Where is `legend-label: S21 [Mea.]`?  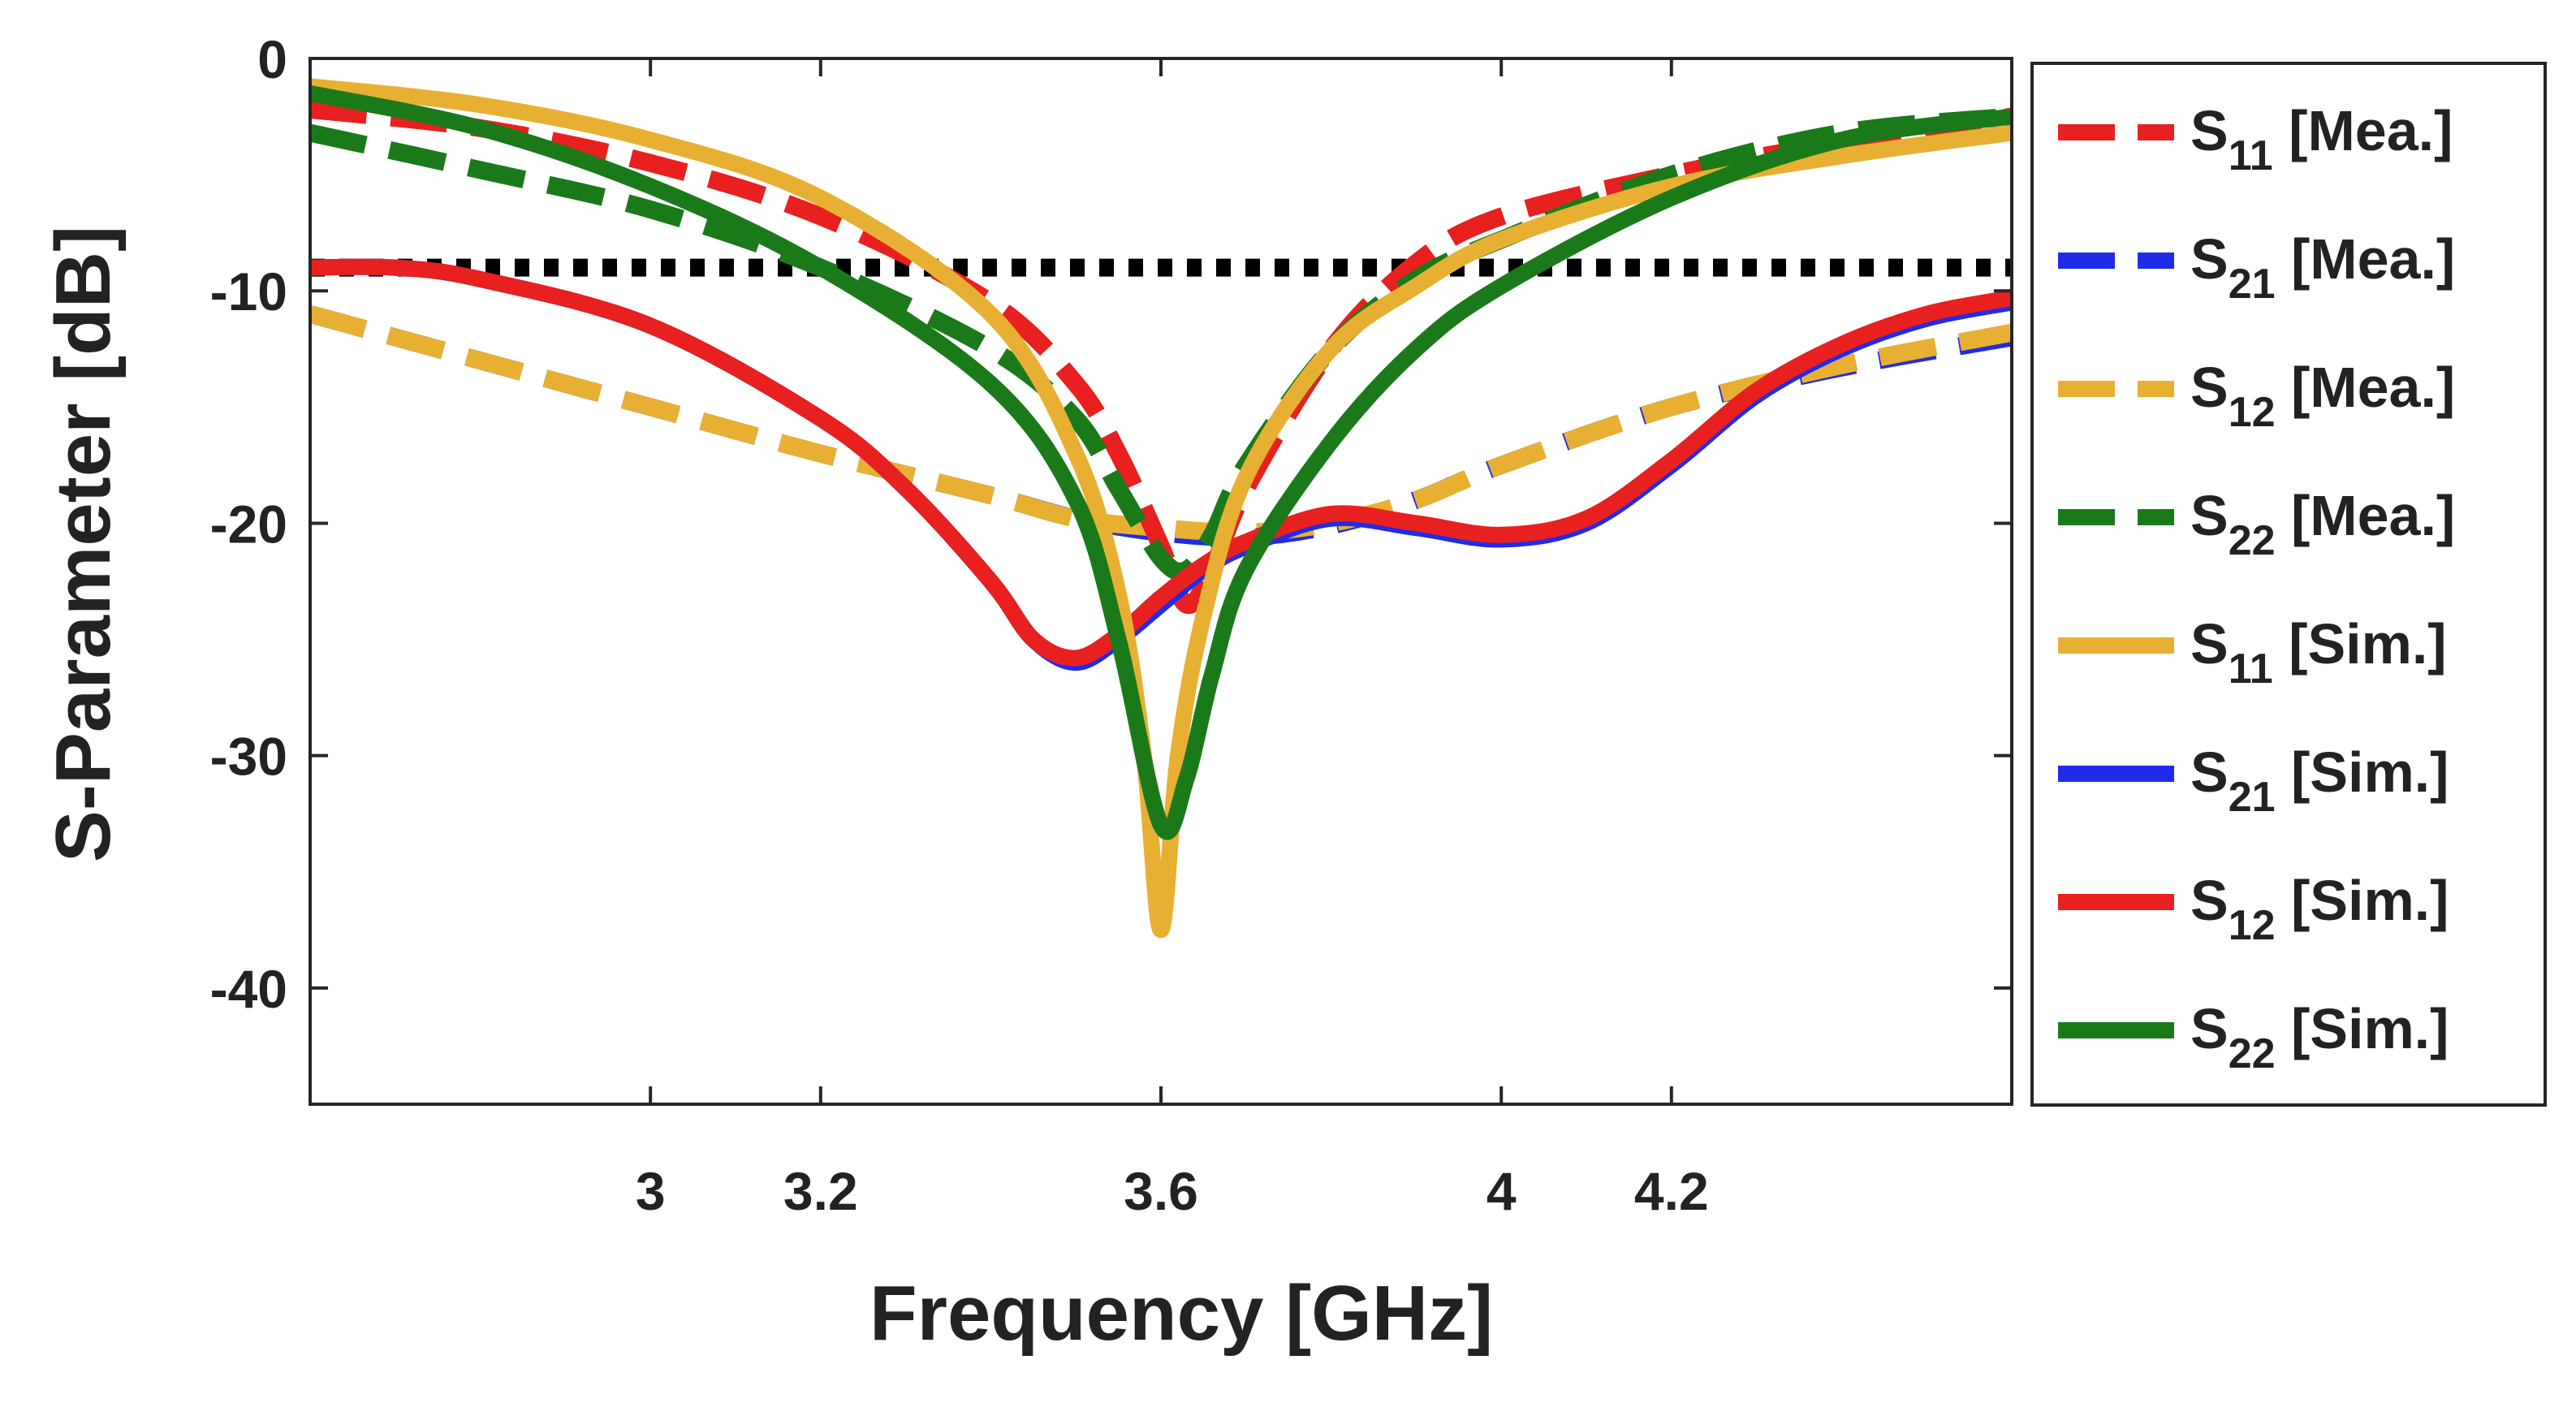 legend-label: S21 [Mea.] is located at coordinates (2322, 267).